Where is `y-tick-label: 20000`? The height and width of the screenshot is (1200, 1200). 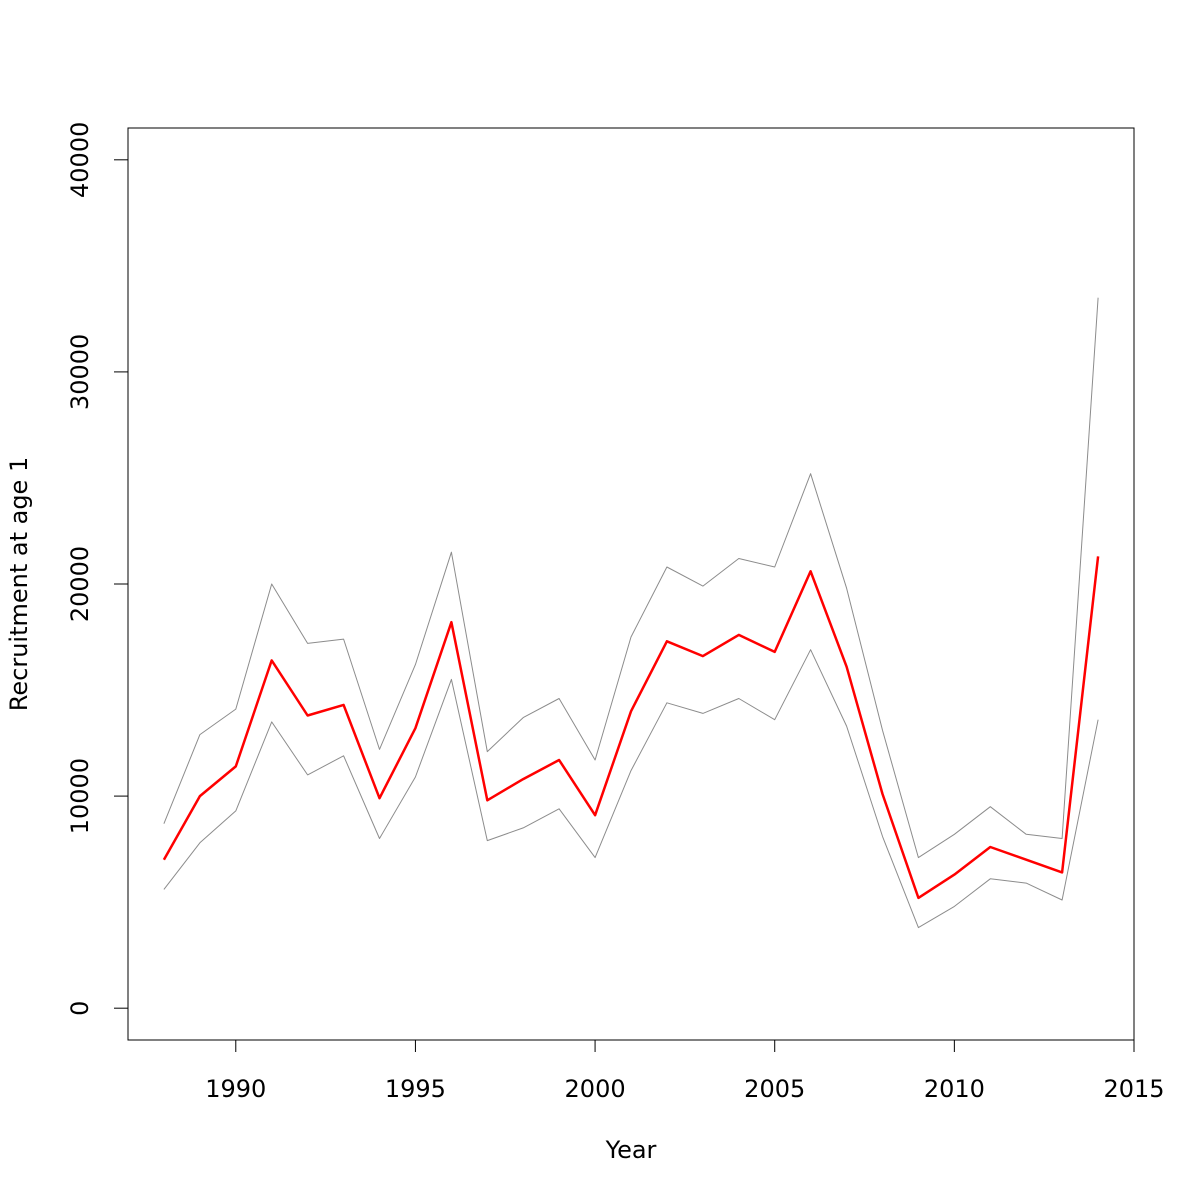
y-tick-label: 20000 is located at coordinates (80, 584).